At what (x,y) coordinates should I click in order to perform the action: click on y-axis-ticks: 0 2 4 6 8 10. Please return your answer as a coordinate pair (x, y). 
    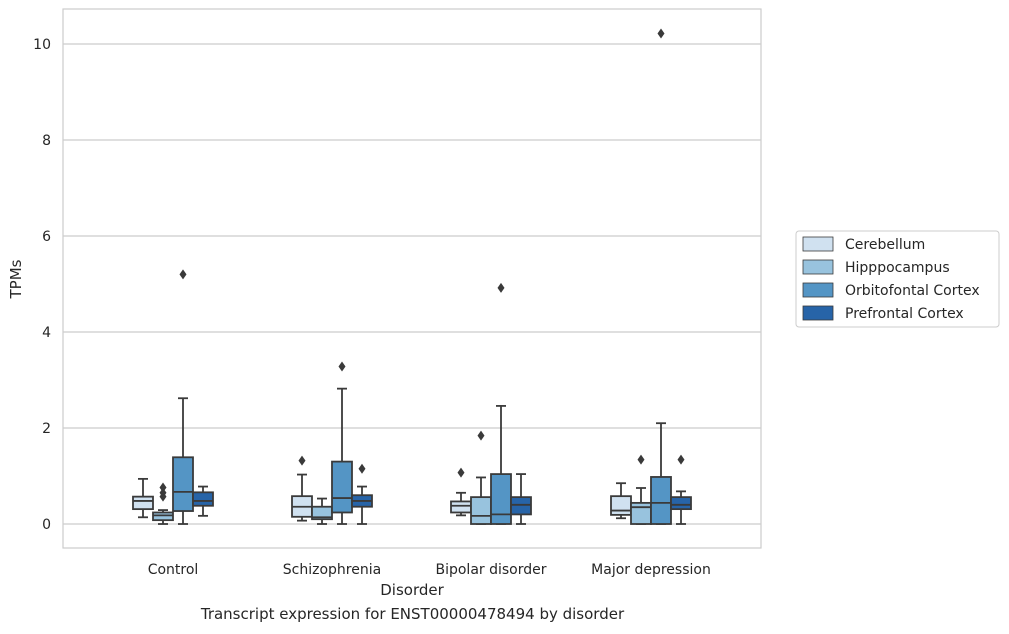
    Looking at the image, I should click on (42, 285).